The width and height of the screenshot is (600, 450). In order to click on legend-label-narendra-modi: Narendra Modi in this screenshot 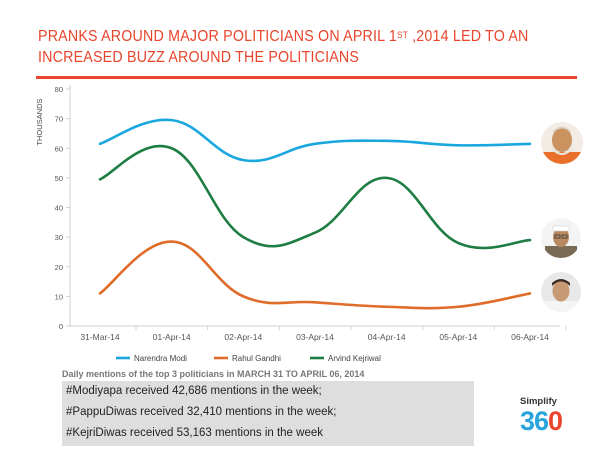, I will do `click(160, 358)`.